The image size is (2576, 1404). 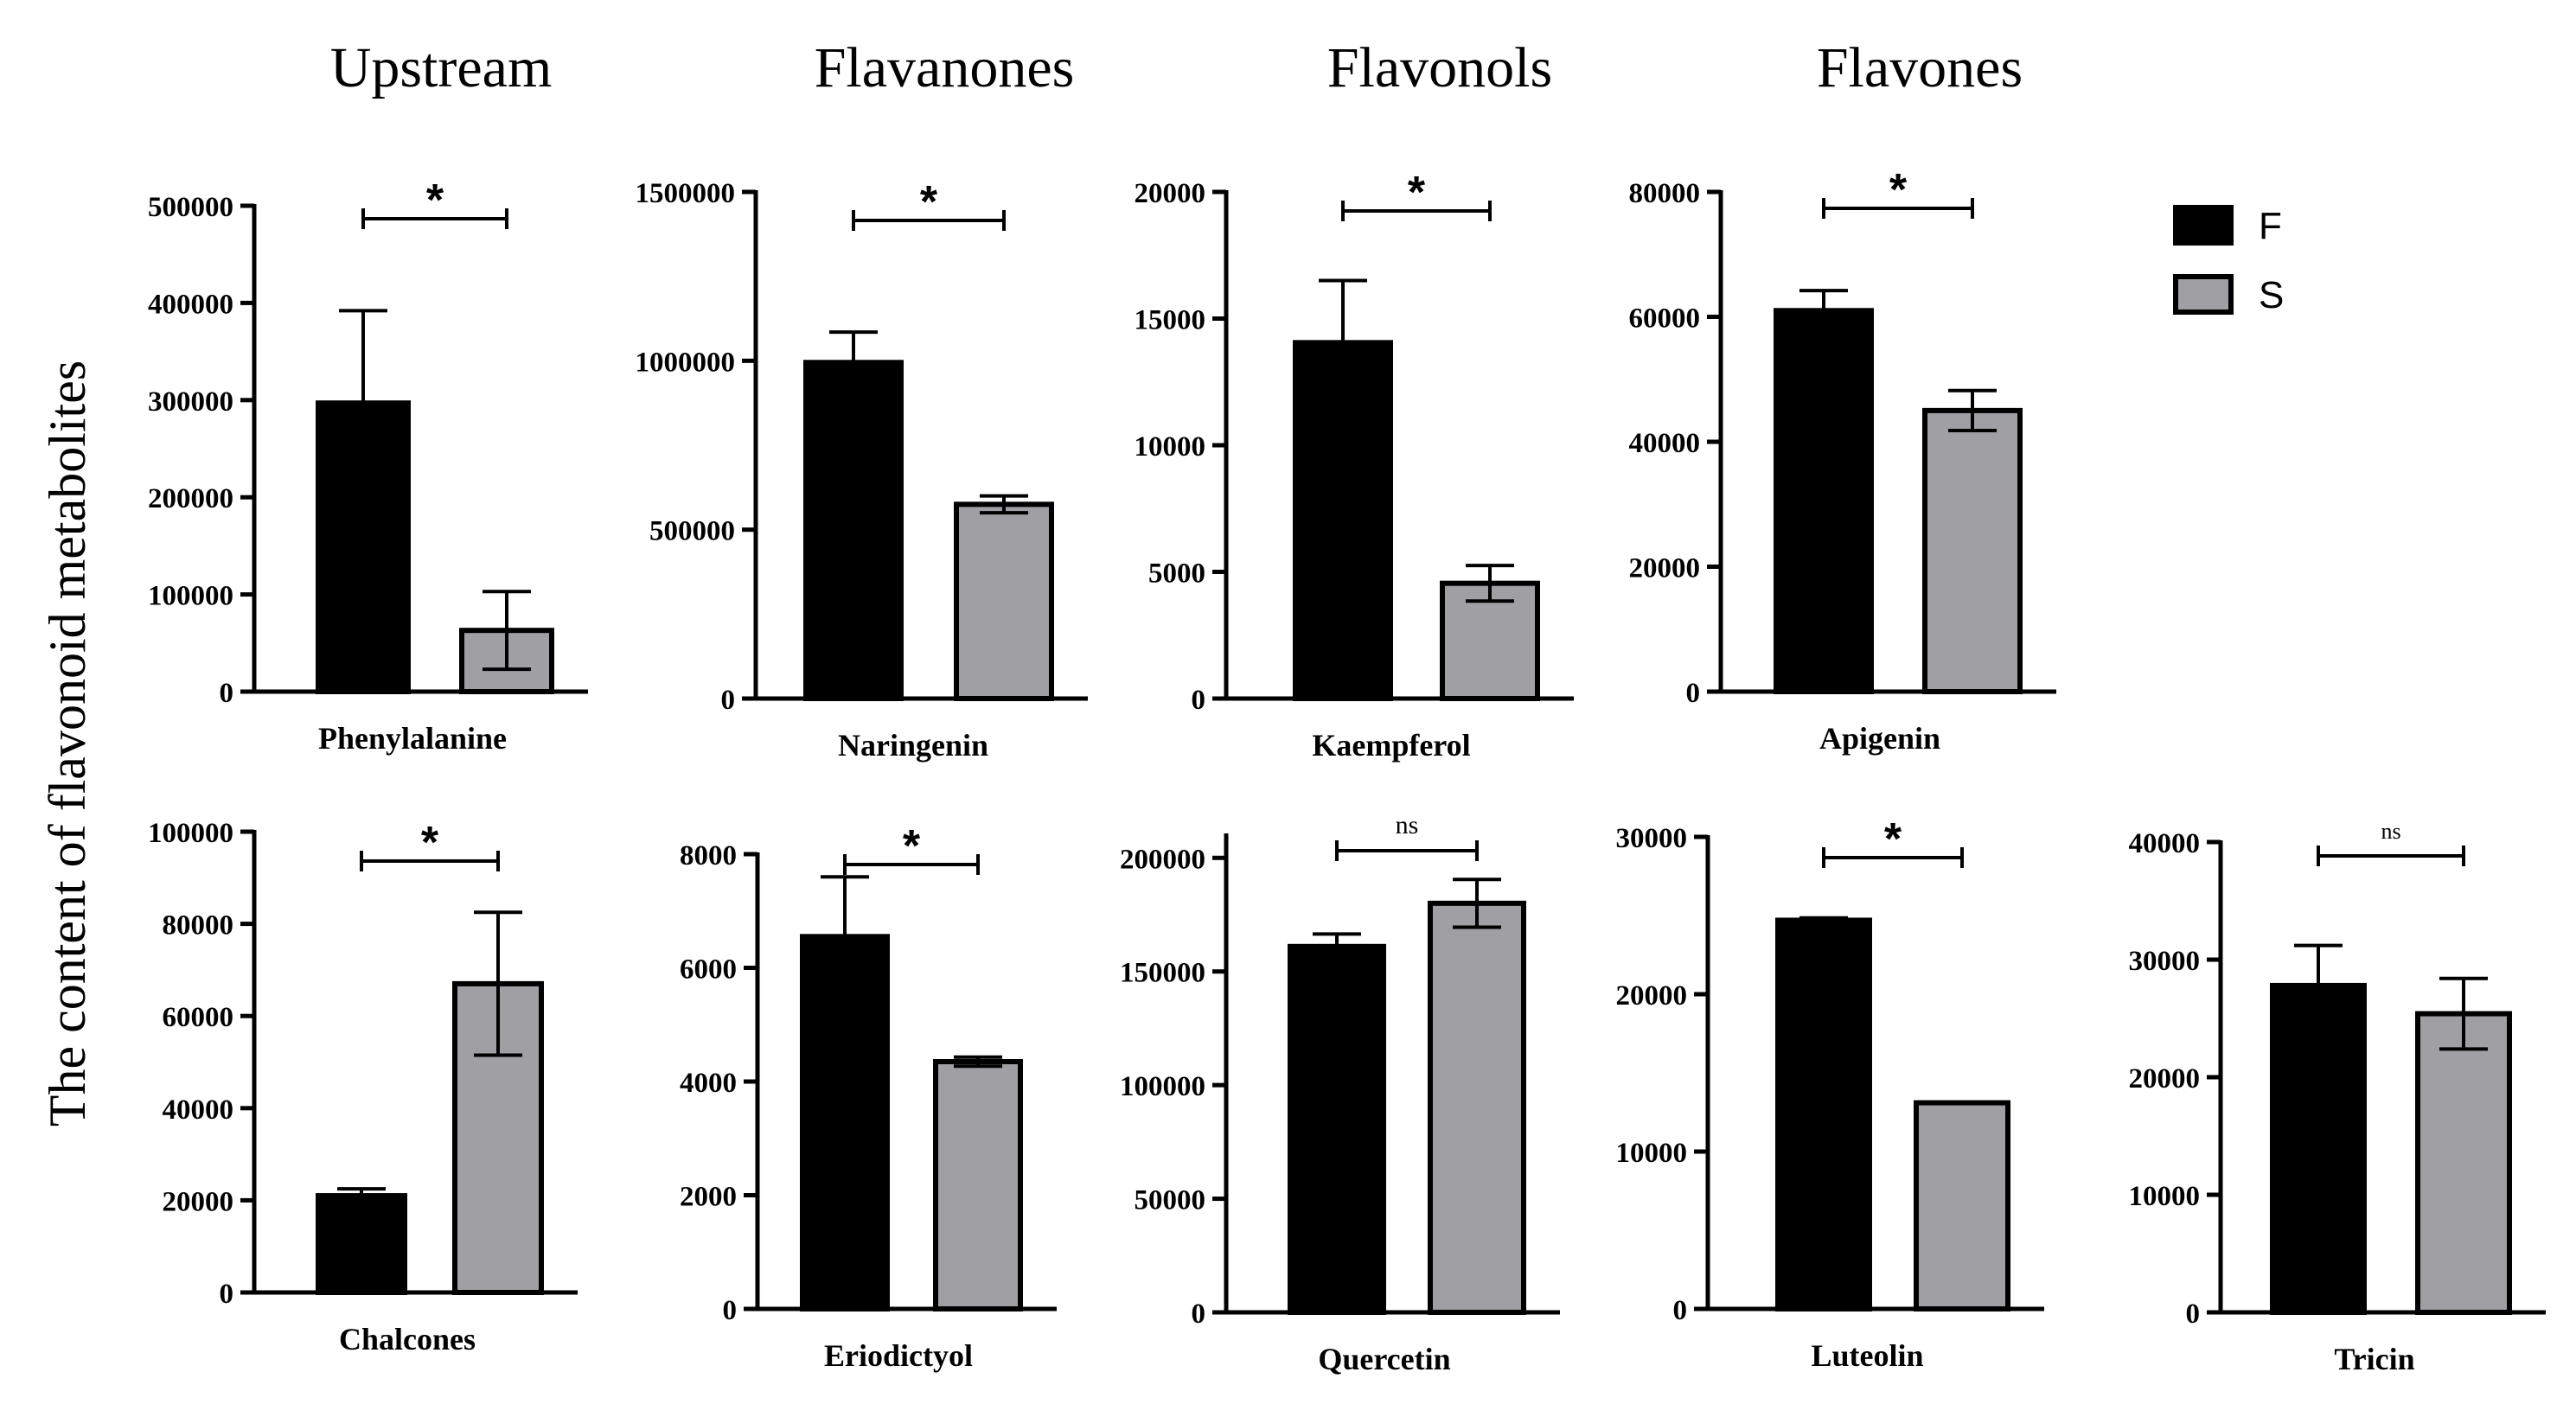 What do you see at coordinates (1880, 738) in the screenshot?
I see `chart-title: Apigenin` at bounding box center [1880, 738].